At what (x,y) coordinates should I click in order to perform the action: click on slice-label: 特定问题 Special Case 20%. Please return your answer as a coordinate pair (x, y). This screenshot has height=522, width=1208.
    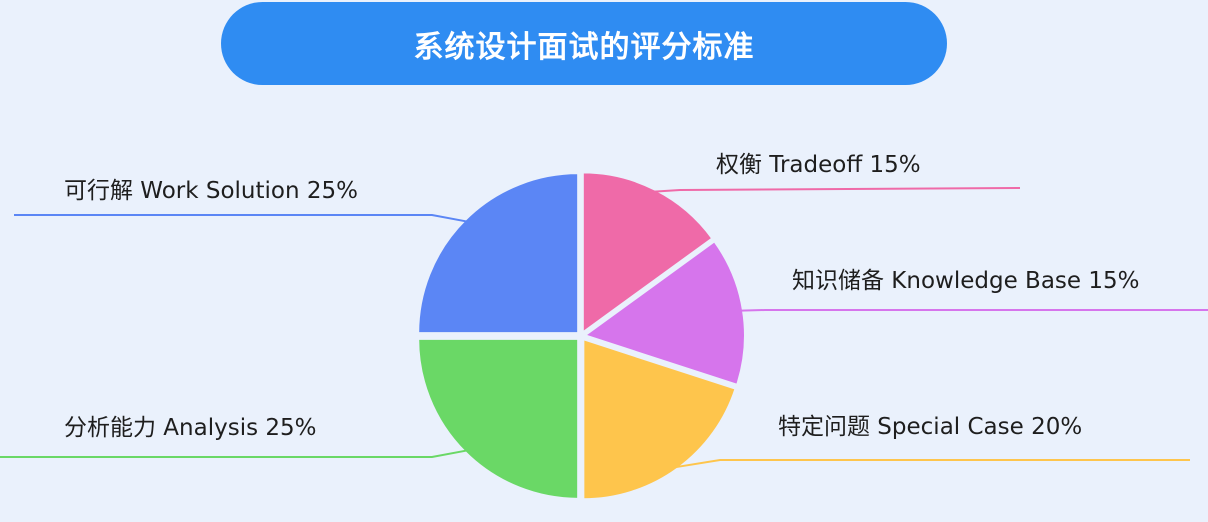
    Looking at the image, I should click on (930, 427).